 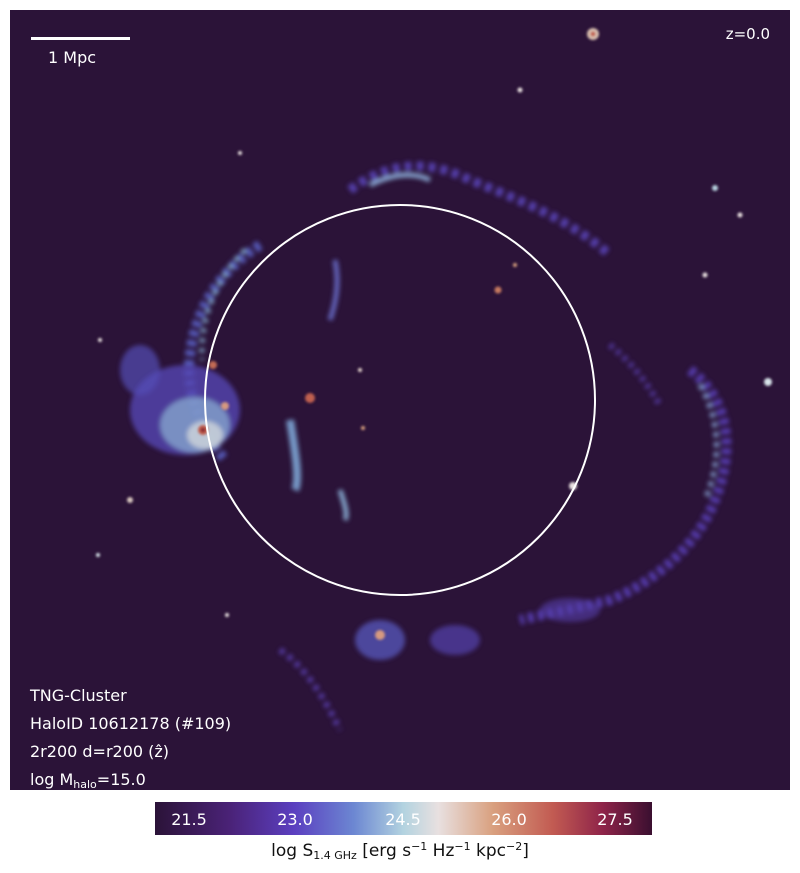 I want to click on mass-value: =15.0, so click(x=121, y=779).